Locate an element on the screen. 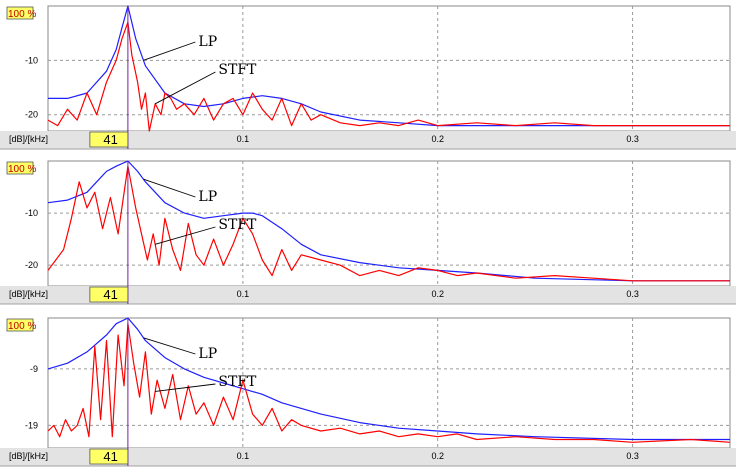 This screenshot has height=472, width=736. y-tick-label: -19 is located at coordinates (31, 425).